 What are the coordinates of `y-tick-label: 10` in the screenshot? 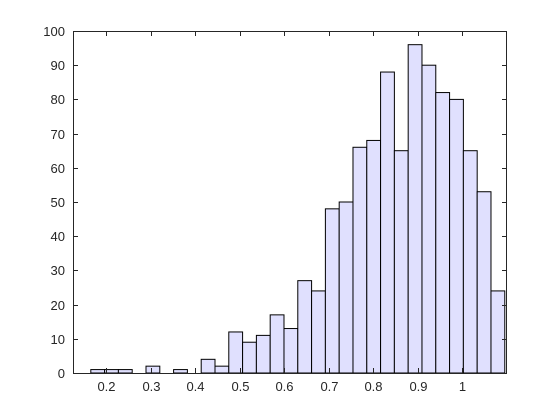 It's located at (58, 339).